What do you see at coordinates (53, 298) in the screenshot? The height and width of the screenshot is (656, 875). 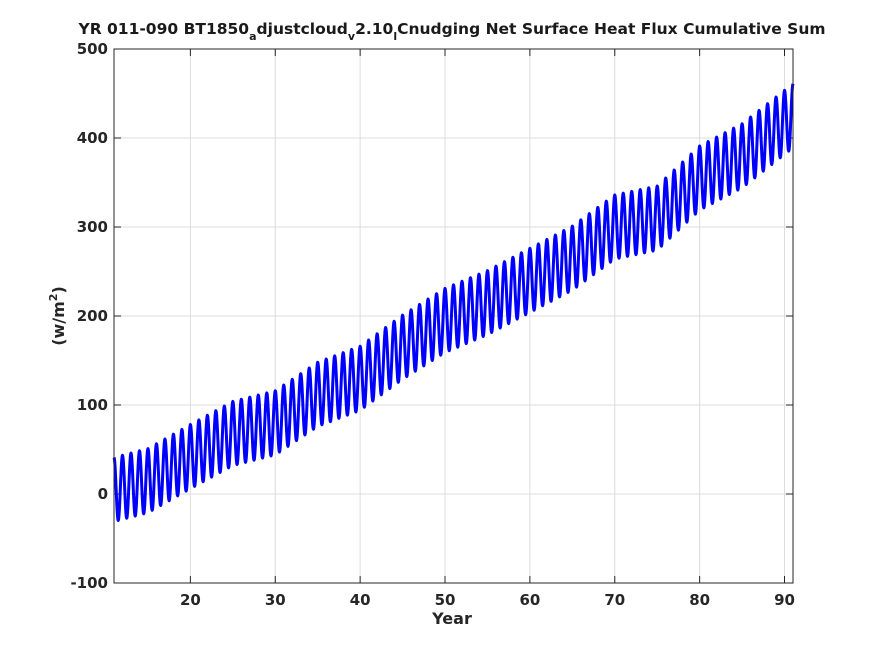 I see `y-axis-label-superscript: 2` at bounding box center [53, 298].